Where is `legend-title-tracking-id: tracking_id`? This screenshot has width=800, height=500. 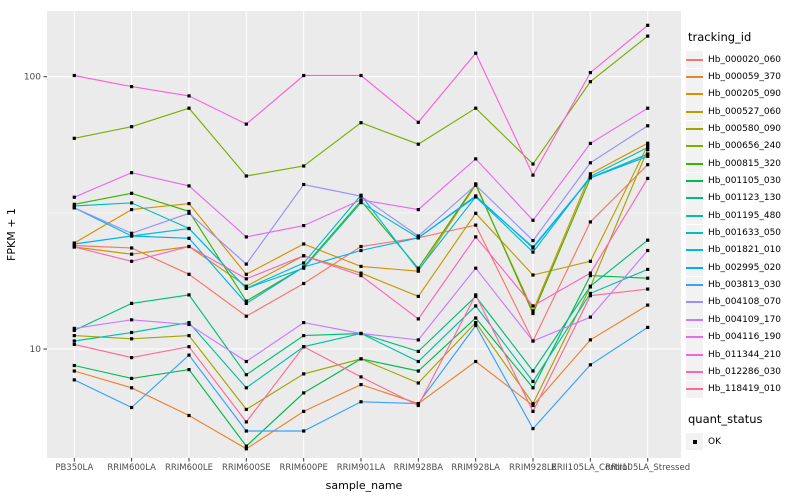
legend-title-tracking-id: tracking_id is located at coordinates (720, 37).